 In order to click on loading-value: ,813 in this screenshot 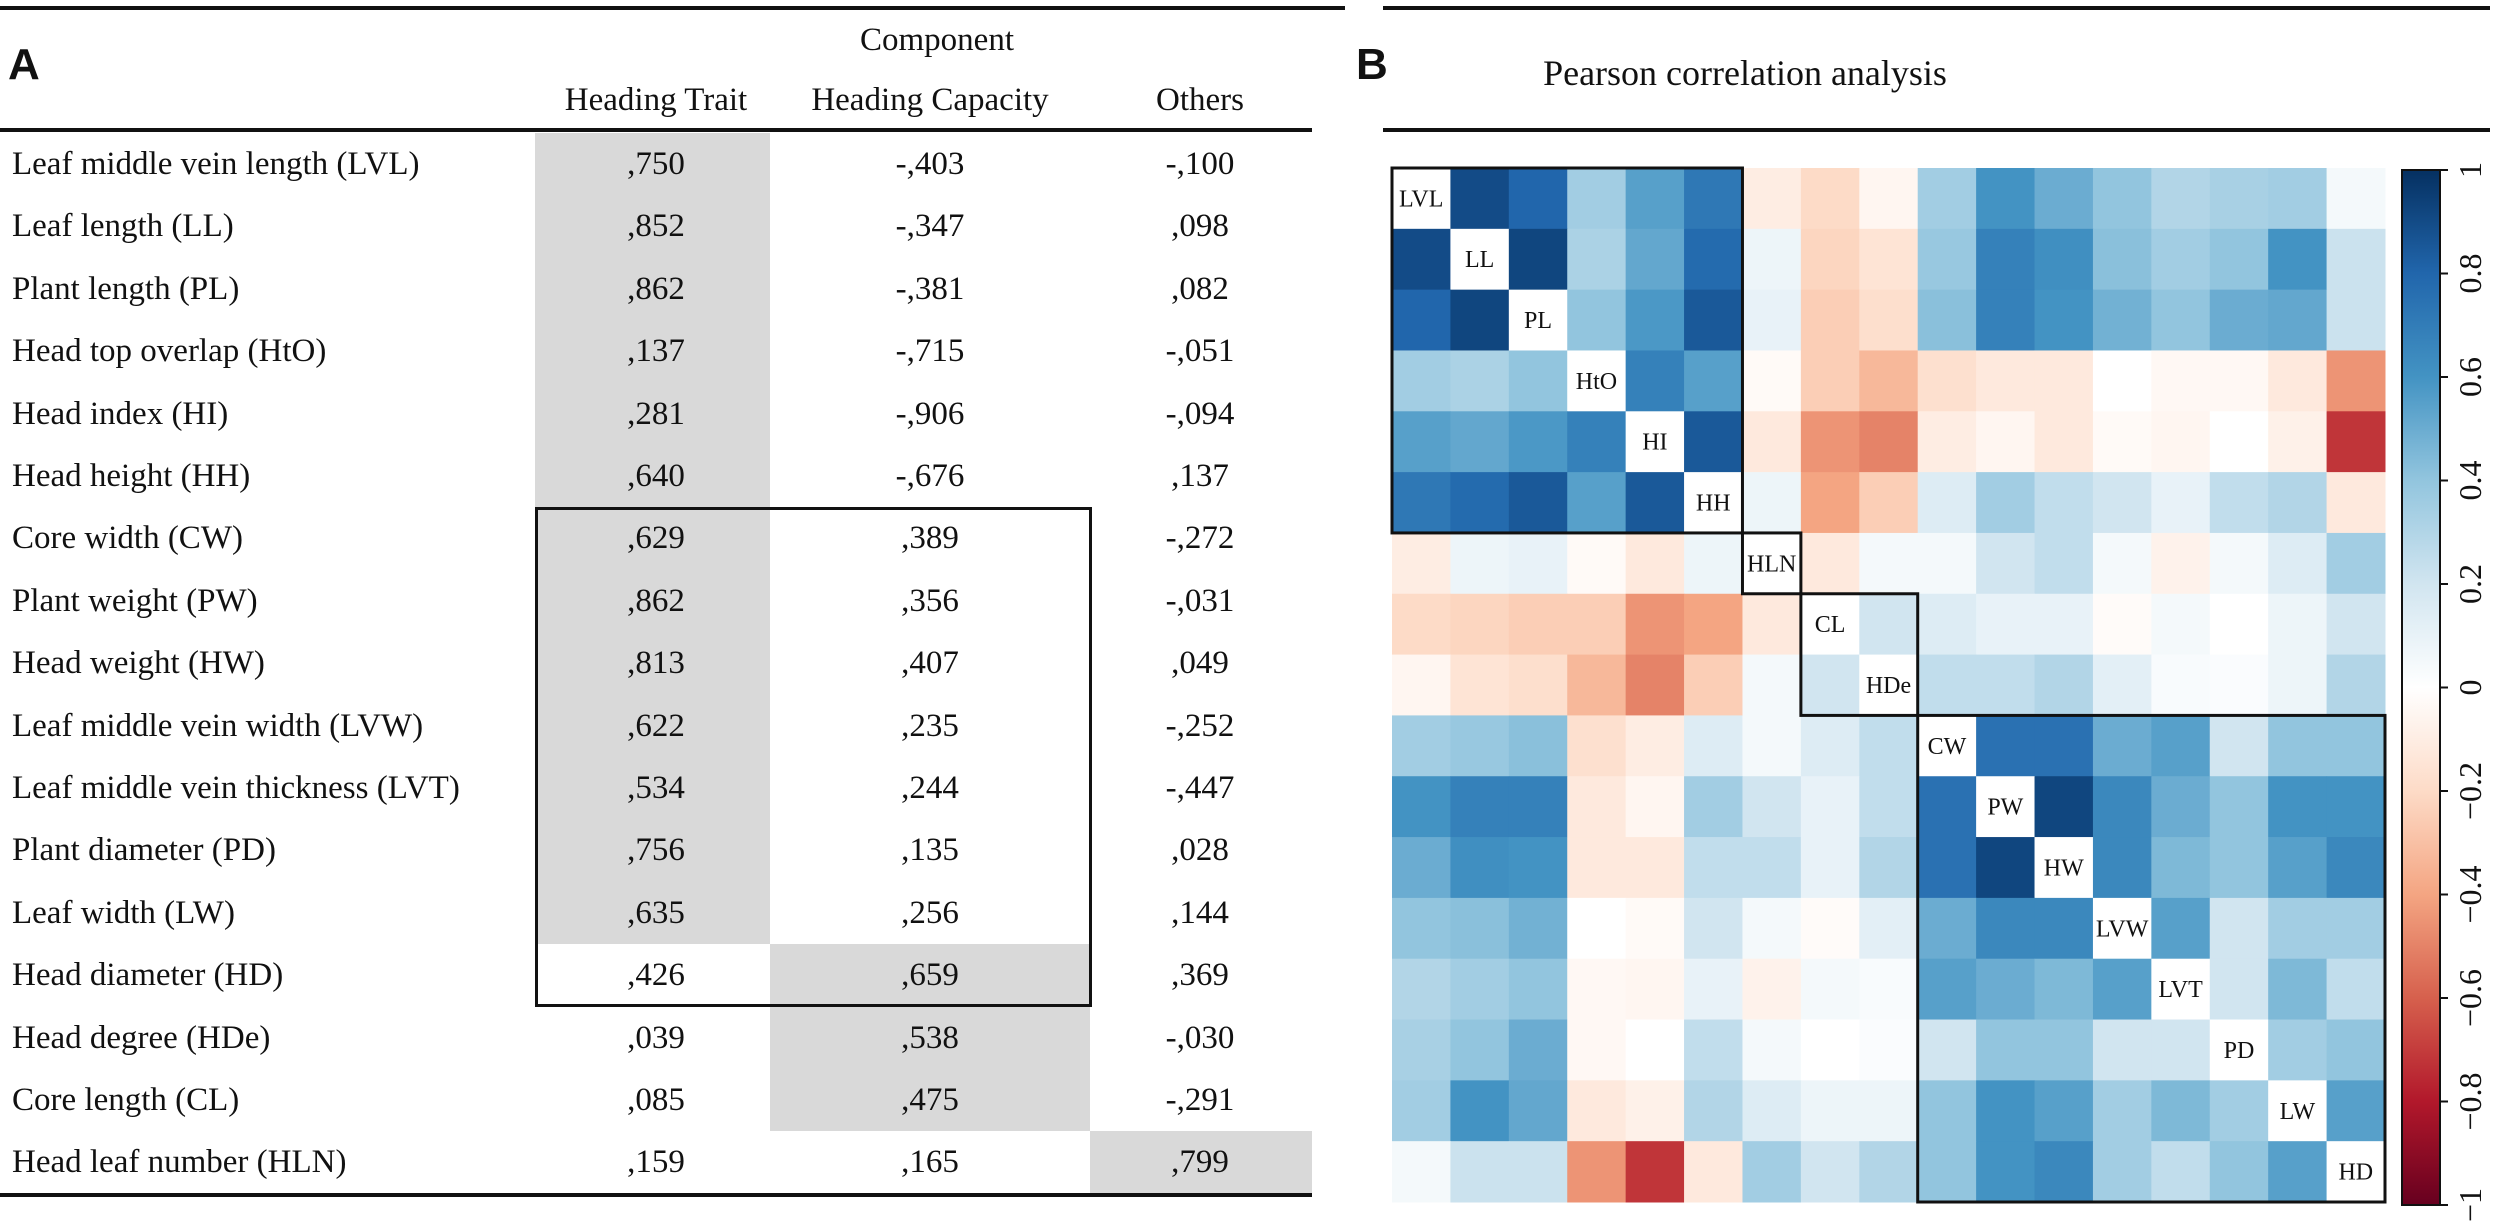, I will do `click(656, 663)`.